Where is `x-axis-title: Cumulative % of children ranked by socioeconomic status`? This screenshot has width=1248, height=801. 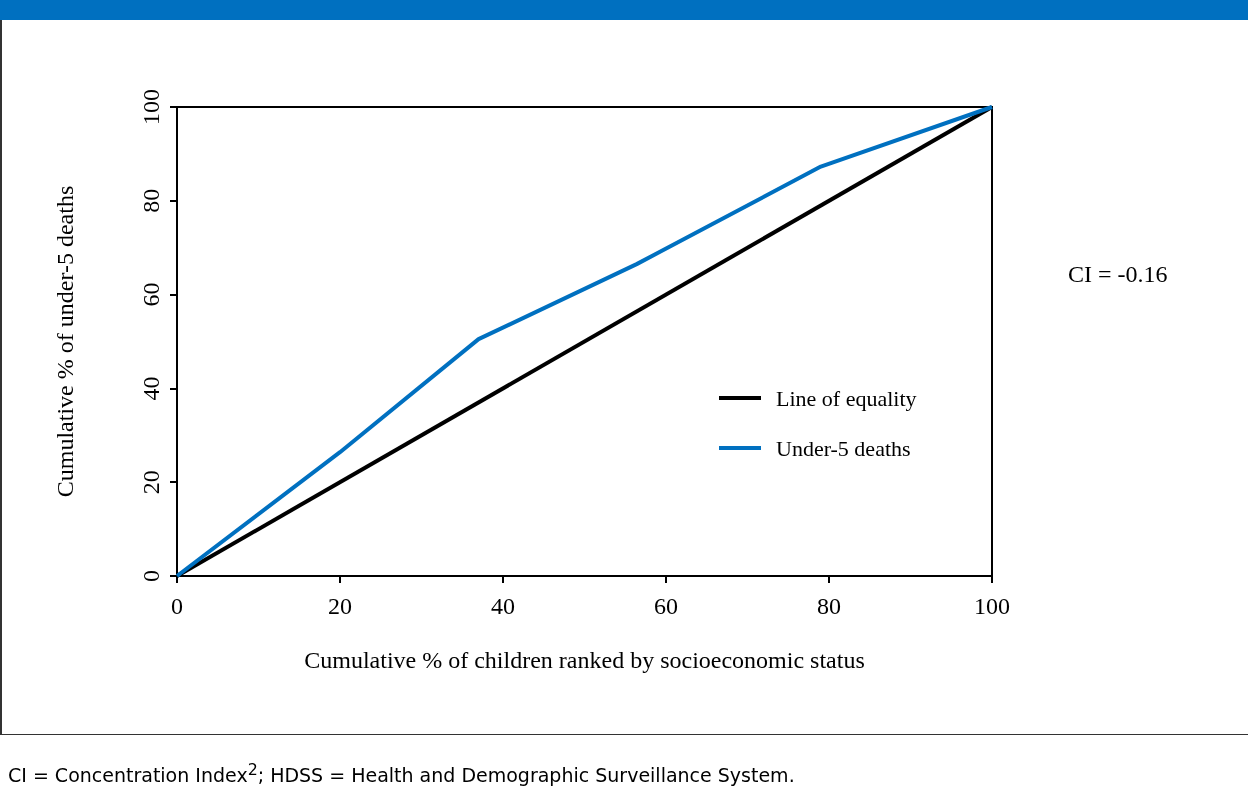 x-axis-title: Cumulative % of children ranked by socioeconomic status is located at coordinates (584, 660).